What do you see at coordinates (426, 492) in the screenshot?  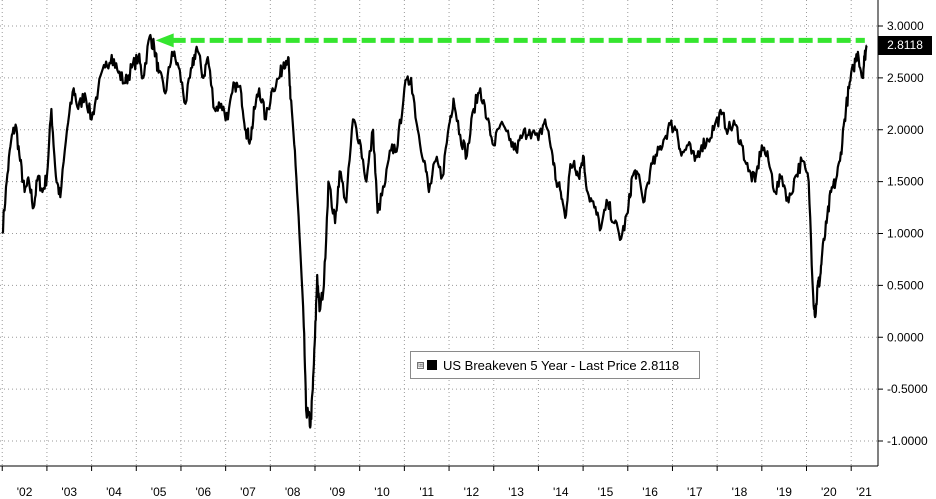 I see `x-tick-label: '11` at bounding box center [426, 492].